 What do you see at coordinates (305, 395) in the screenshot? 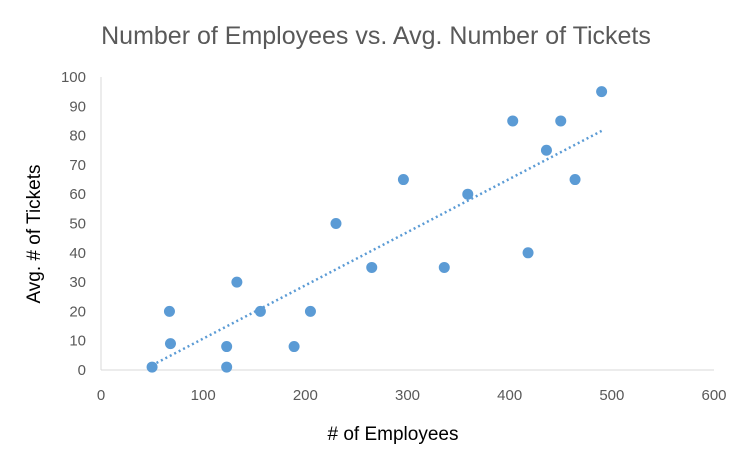
I see `x-tick-label: 200` at bounding box center [305, 395].